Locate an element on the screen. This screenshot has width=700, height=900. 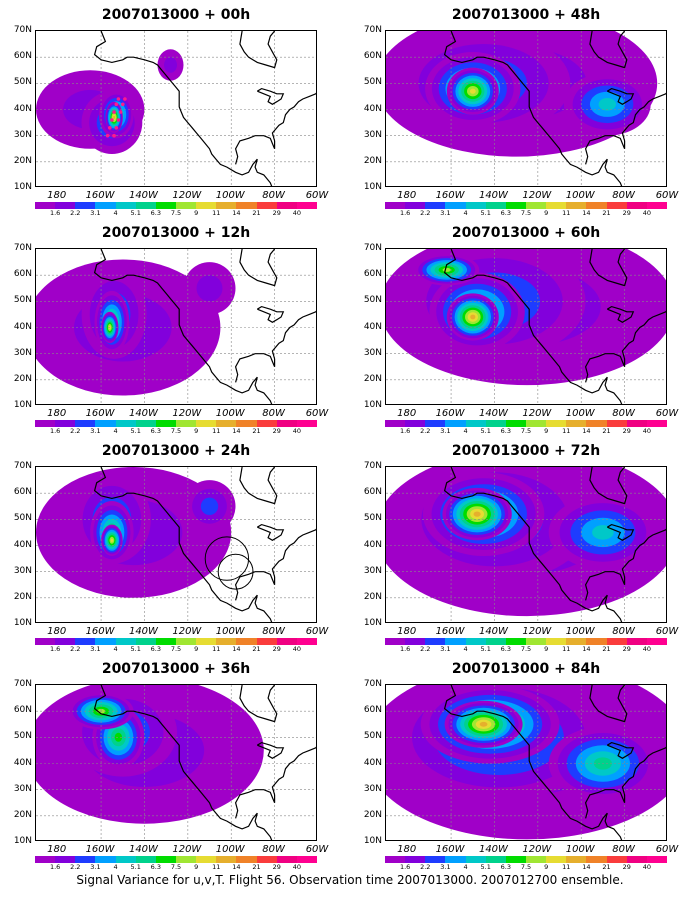
colorbar-labels: 1.6 2.2 3.1 4 5.1 6.3 7.5 9 11 14 21 29 40 is located at coordinates (526, 213).